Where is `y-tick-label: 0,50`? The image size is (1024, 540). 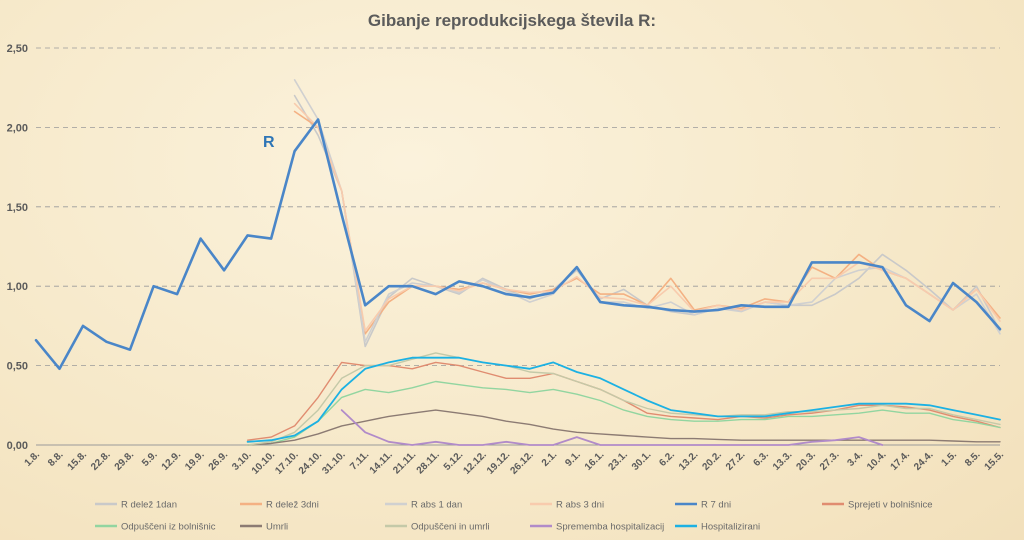 y-tick-label: 0,50 is located at coordinates (17, 367).